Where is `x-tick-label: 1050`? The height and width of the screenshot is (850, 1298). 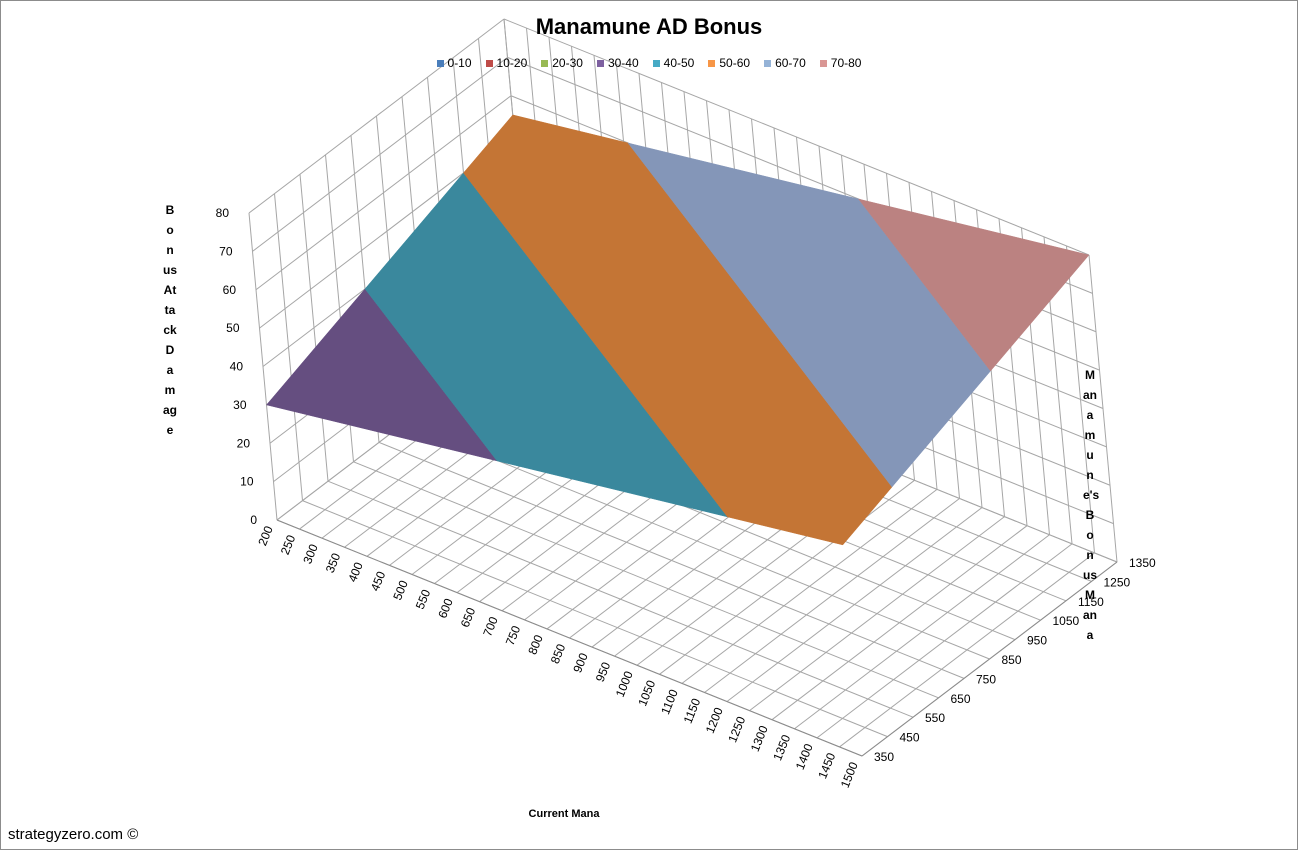
x-tick-label: 1050 is located at coordinates (646, 693).